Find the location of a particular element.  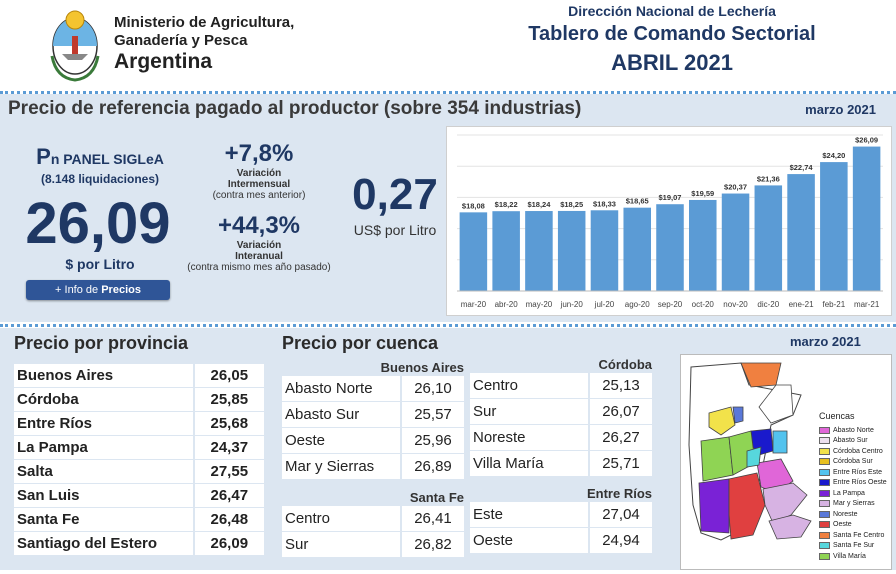

basin-value: 25,96 is located at coordinates (433, 440).